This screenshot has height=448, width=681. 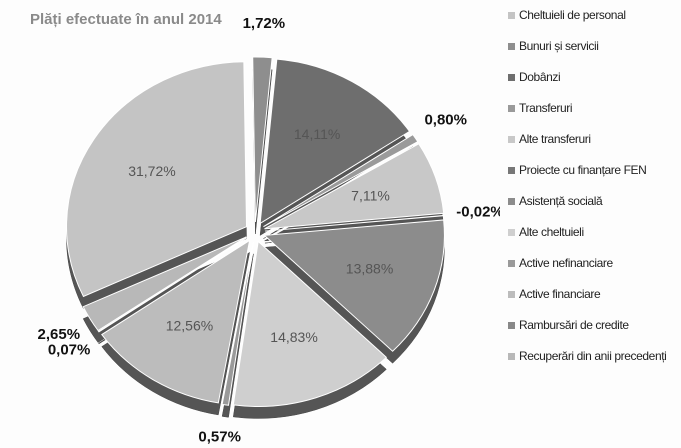 I want to click on data-label: 14,11%, so click(x=317, y=134).